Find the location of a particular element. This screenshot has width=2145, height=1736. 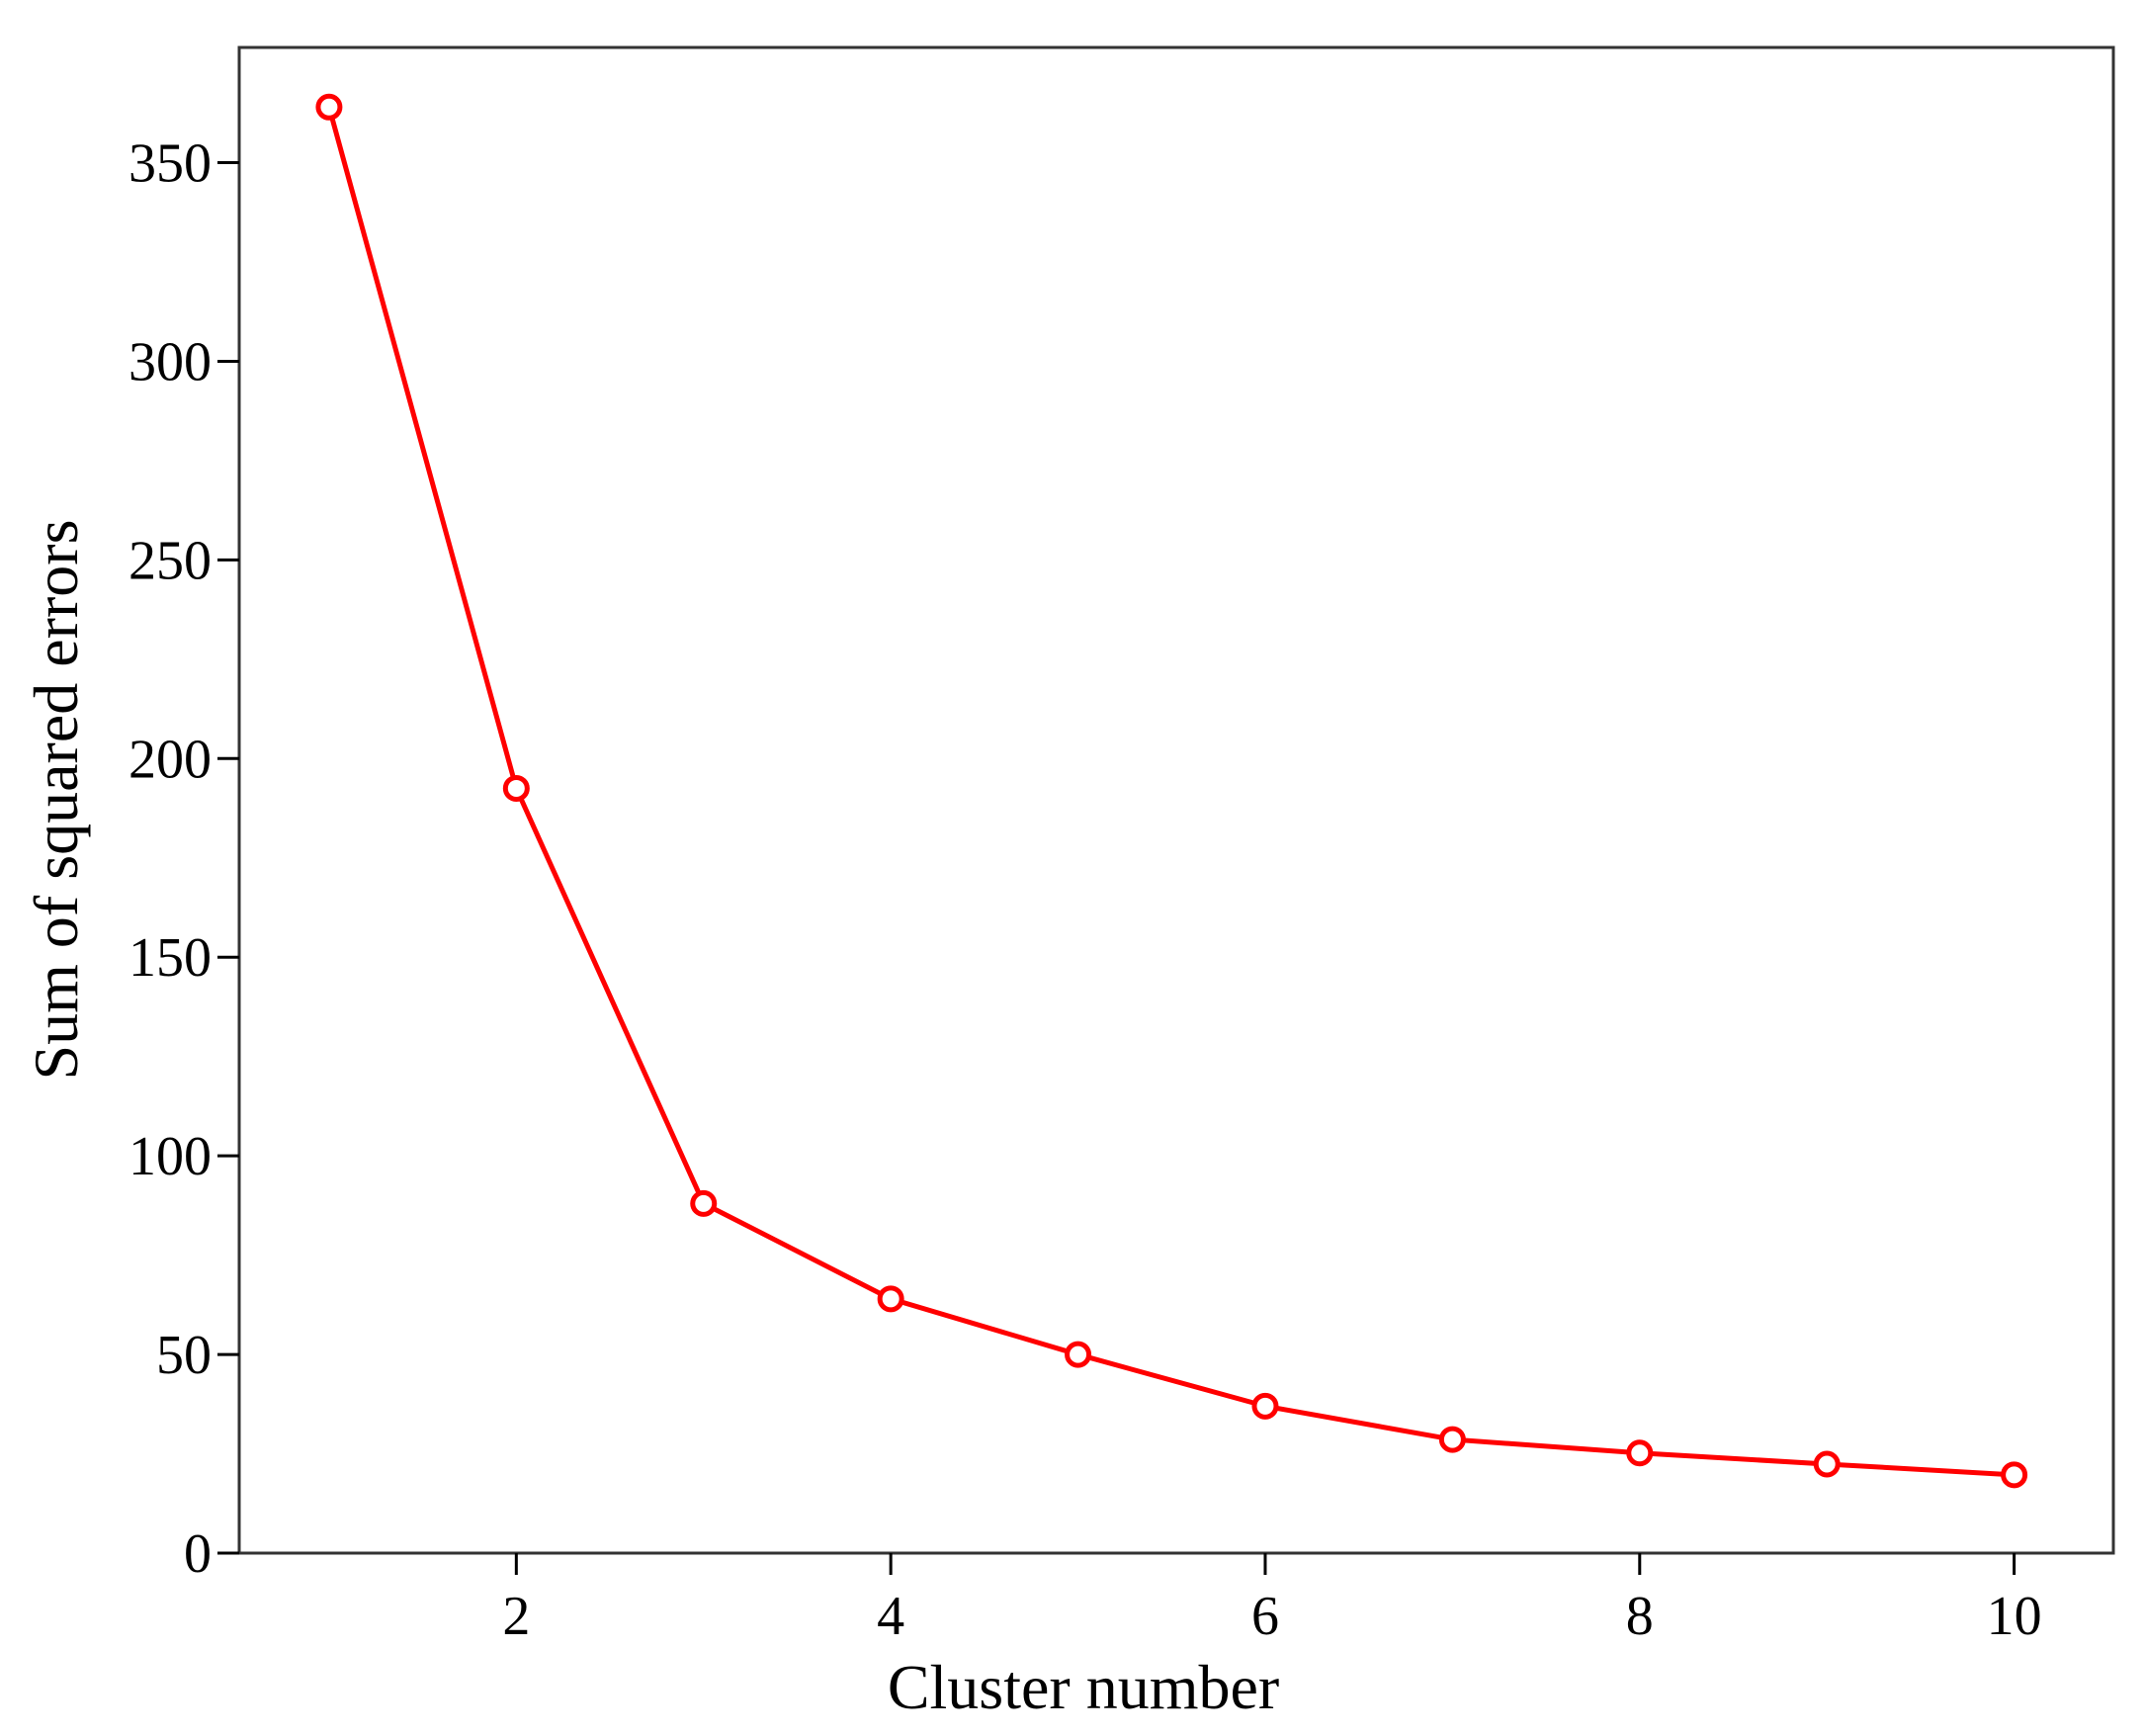

x-tick-label: 4 is located at coordinates (890, 1616).